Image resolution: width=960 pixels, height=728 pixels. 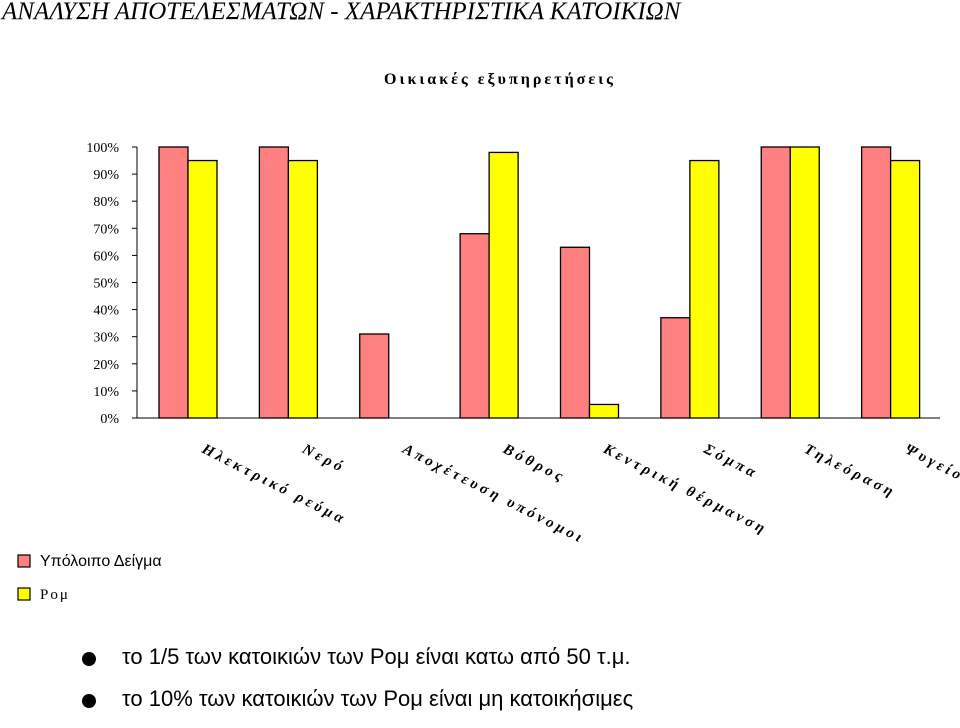 What do you see at coordinates (106, 311) in the screenshot?
I see `y-tick-label: 40%` at bounding box center [106, 311].